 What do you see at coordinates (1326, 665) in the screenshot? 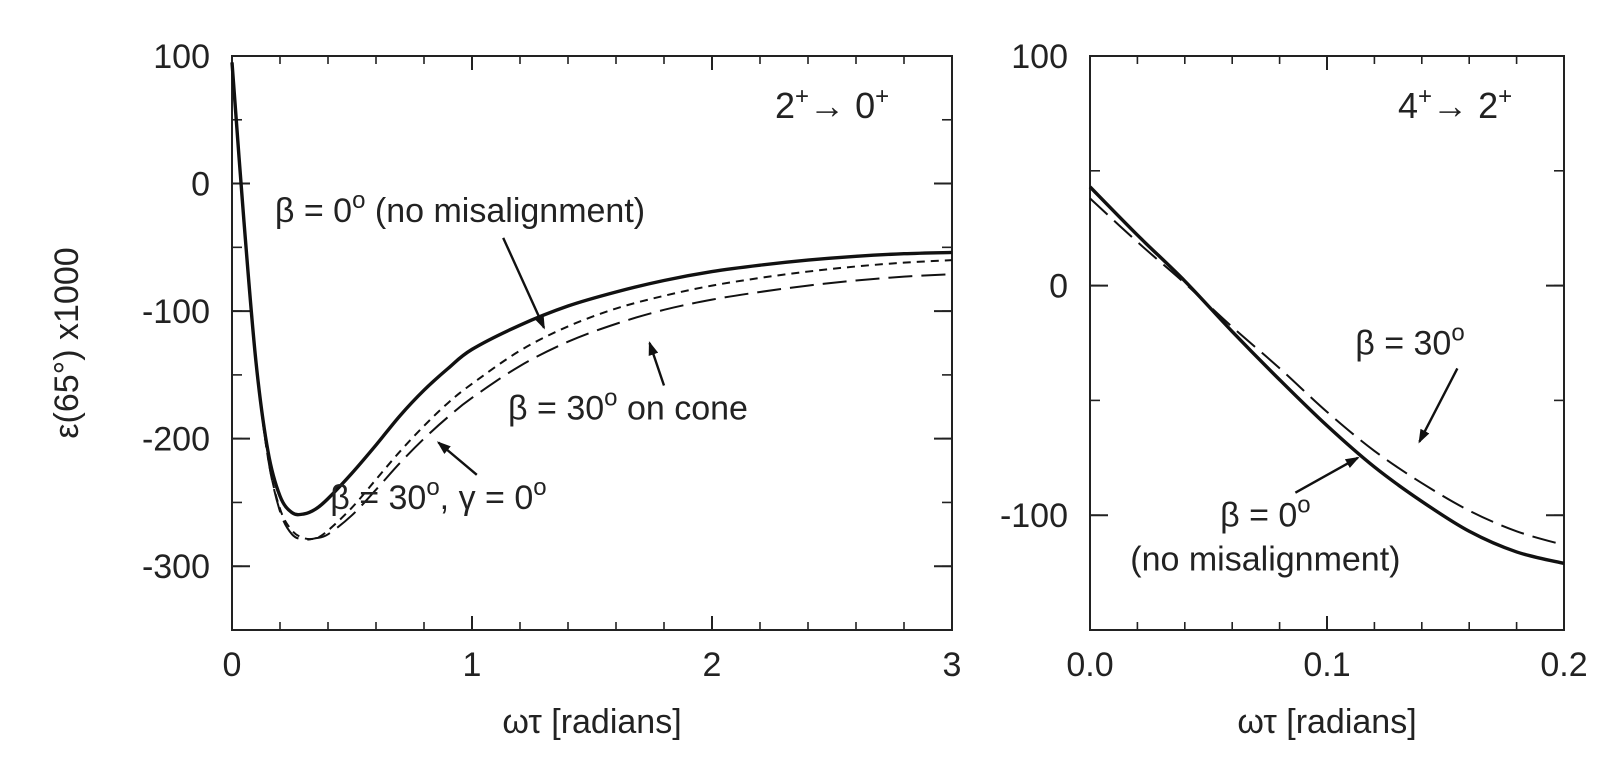
I see `x-tick-label: 0.1` at bounding box center [1326, 665].